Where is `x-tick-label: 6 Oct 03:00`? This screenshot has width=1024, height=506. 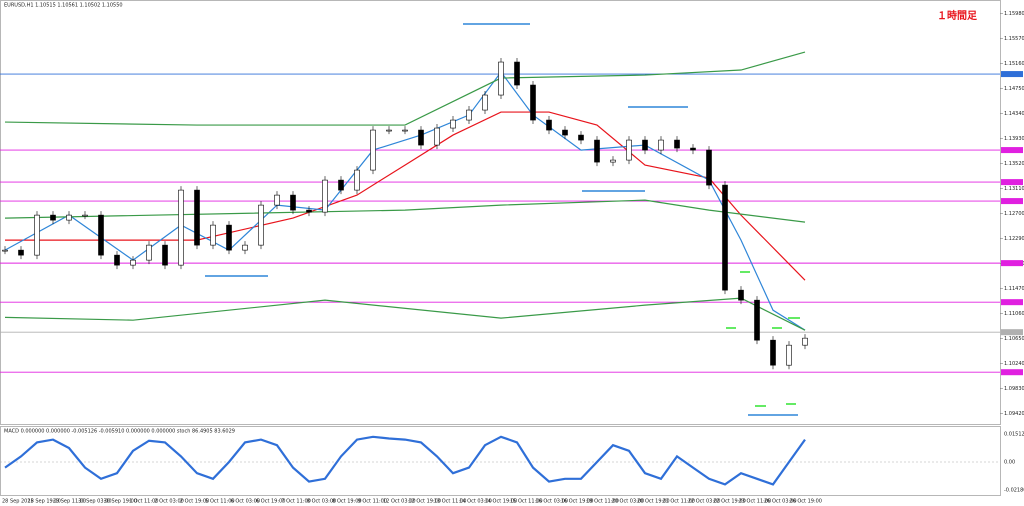
x-tick-label: 6 Oct 03:00 is located at coordinates (245, 502).